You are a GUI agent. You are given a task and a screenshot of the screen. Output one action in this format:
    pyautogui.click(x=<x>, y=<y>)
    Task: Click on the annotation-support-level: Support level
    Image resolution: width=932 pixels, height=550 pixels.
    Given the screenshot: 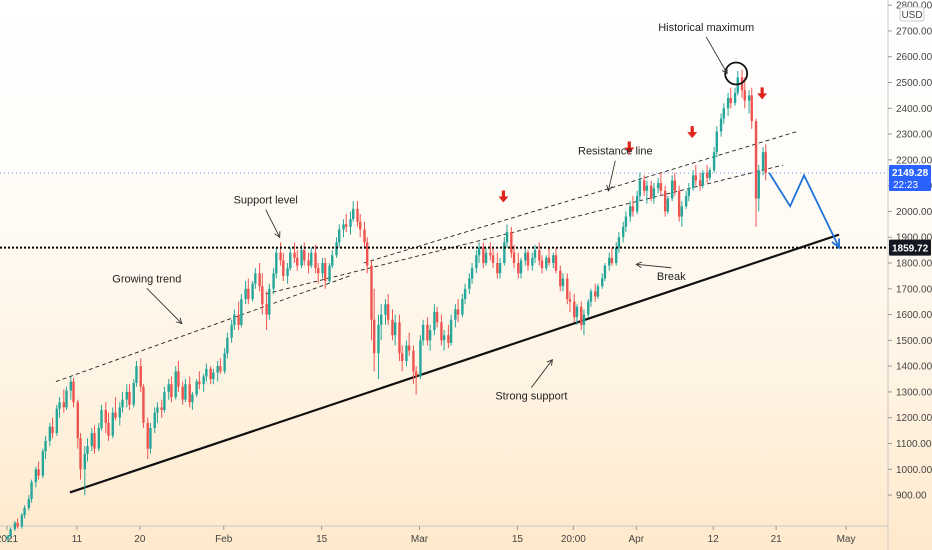 What is the action you would take?
    pyautogui.click(x=266, y=217)
    